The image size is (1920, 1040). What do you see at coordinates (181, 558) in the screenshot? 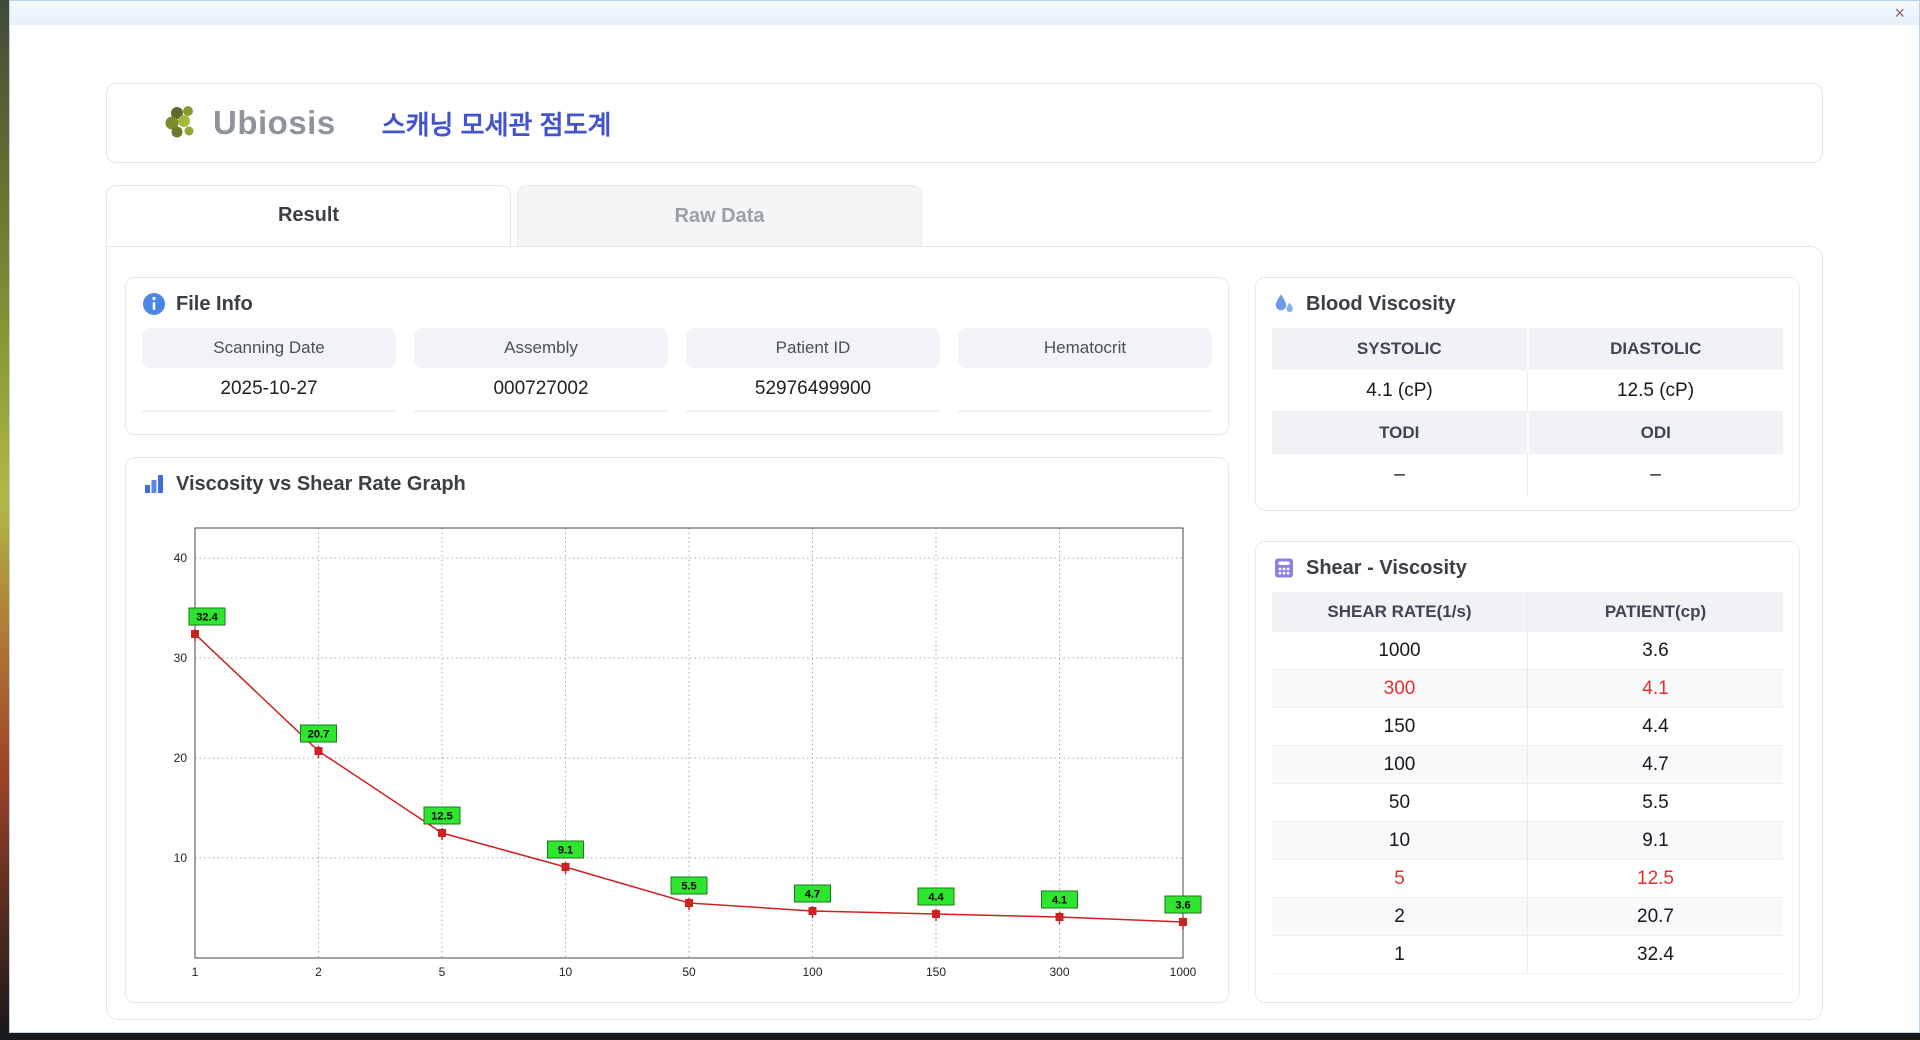
I see `svg-text: 40` at bounding box center [181, 558].